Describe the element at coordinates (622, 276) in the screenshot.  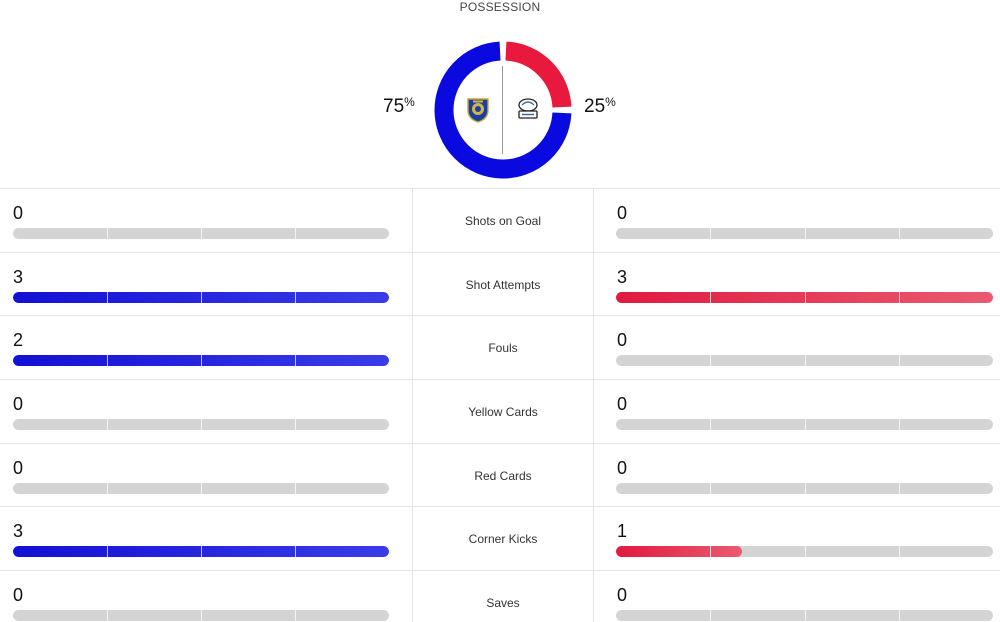
I see `away-stat-value: 3` at that location.